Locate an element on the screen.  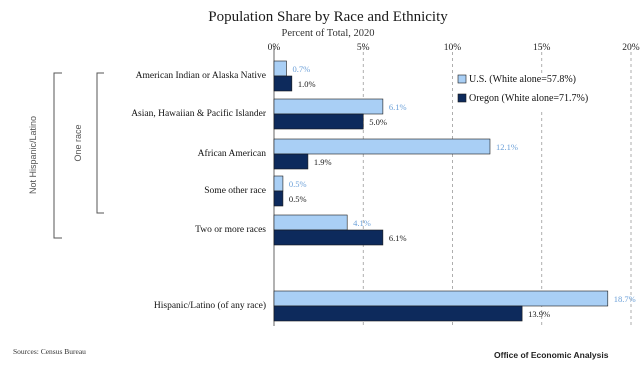
data-label-us: 4.1% is located at coordinates (362, 223).